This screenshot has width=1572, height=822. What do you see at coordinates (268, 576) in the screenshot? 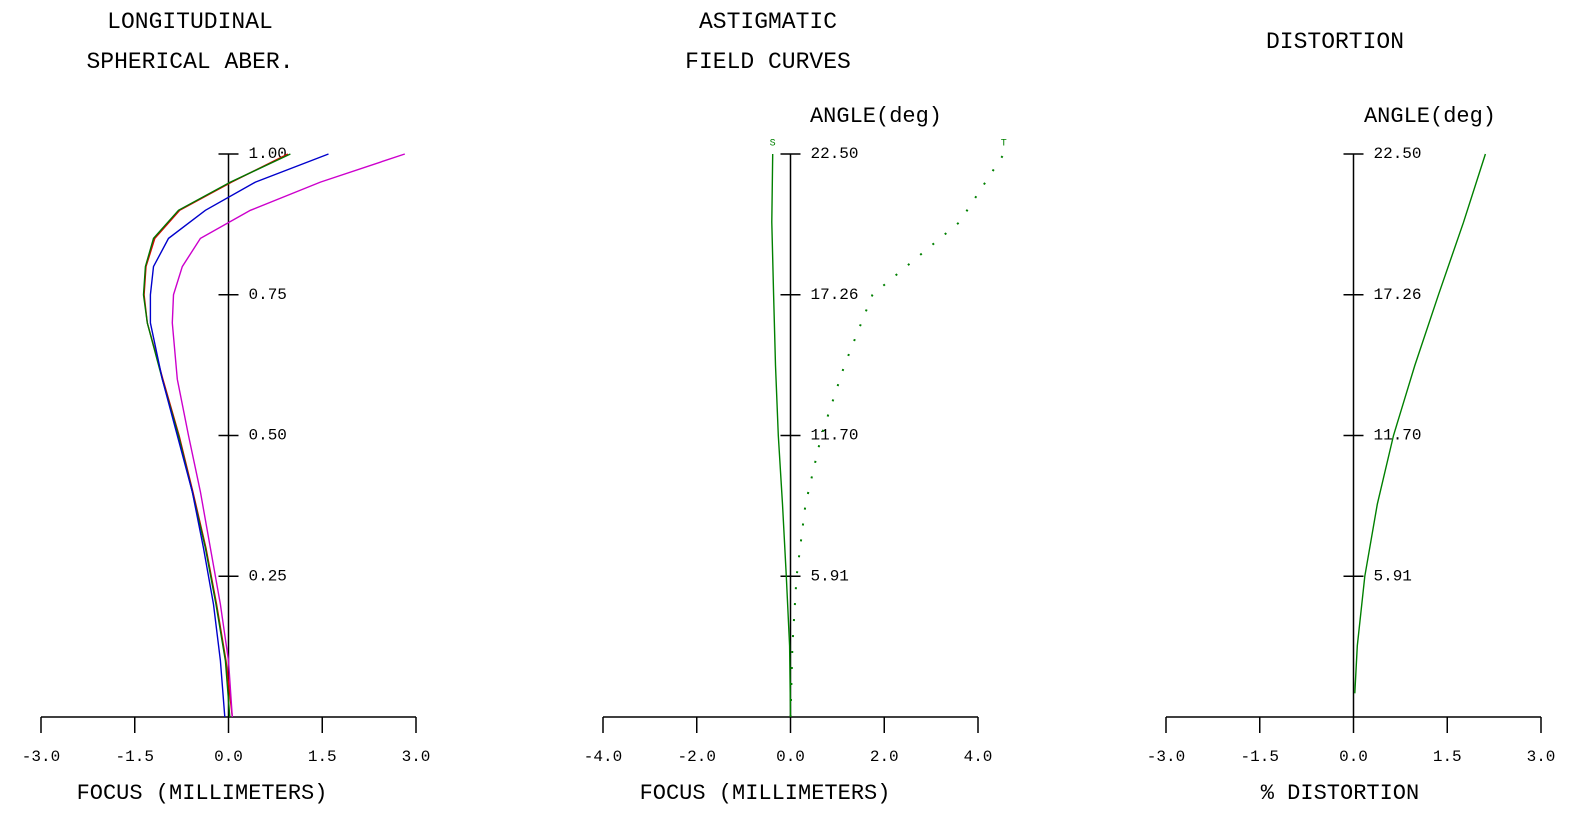
I see `y-tick-label: 0.25` at bounding box center [268, 576].